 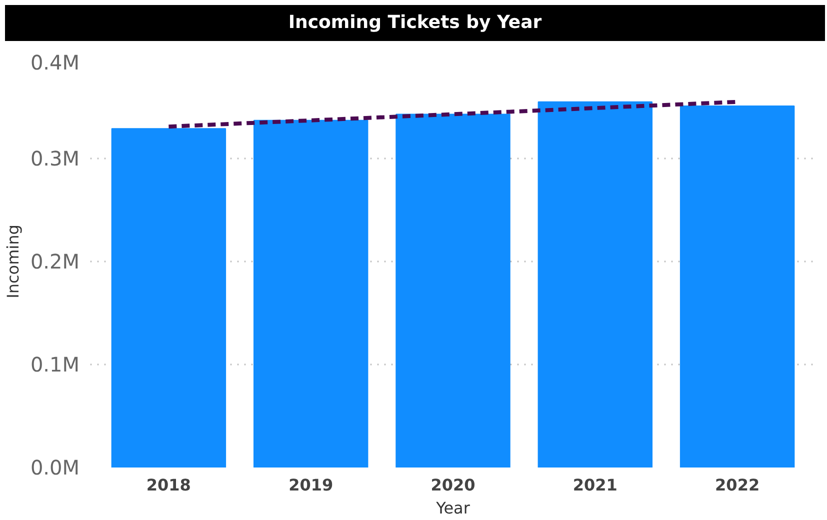 What do you see at coordinates (55, 158) in the screenshot?
I see `y-tick-label: 0.3M` at bounding box center [55, 158].